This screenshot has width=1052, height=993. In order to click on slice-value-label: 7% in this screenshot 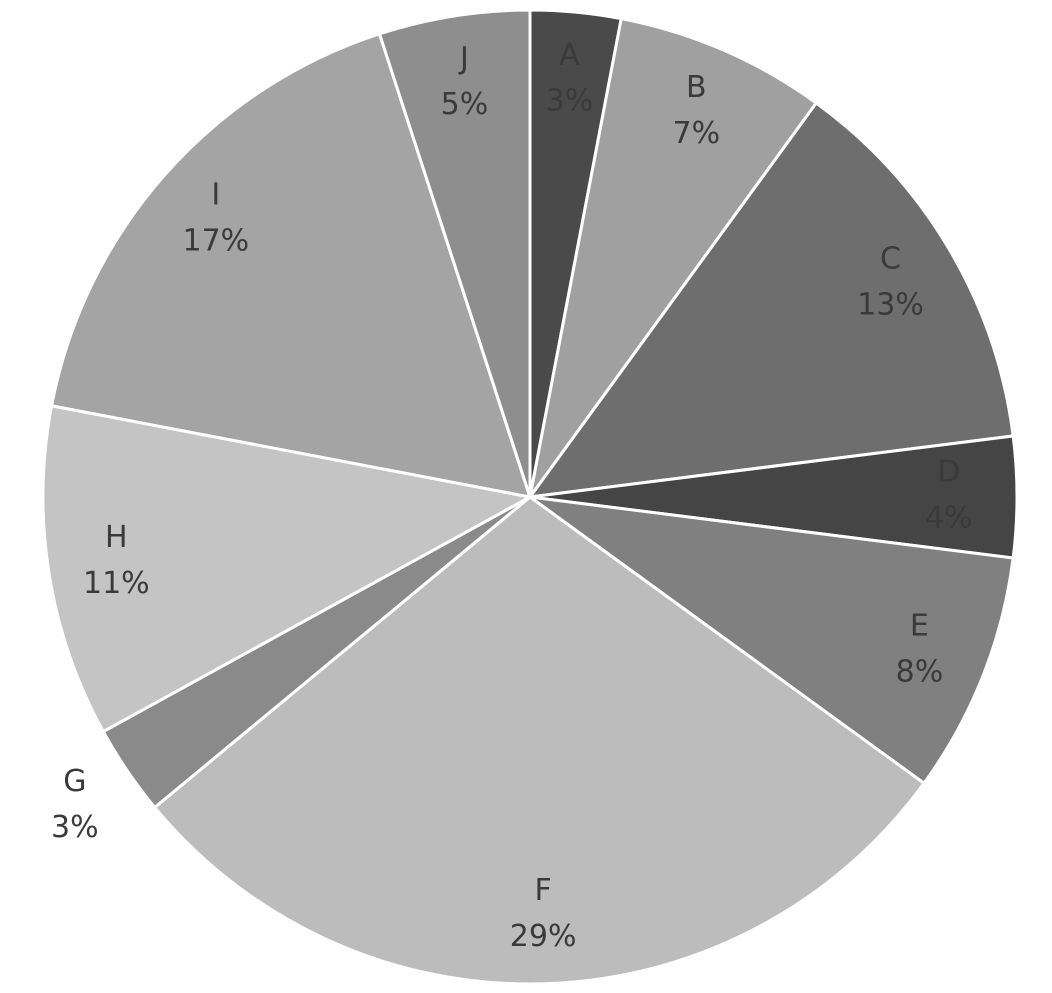, I will do `click(697, 133)`.